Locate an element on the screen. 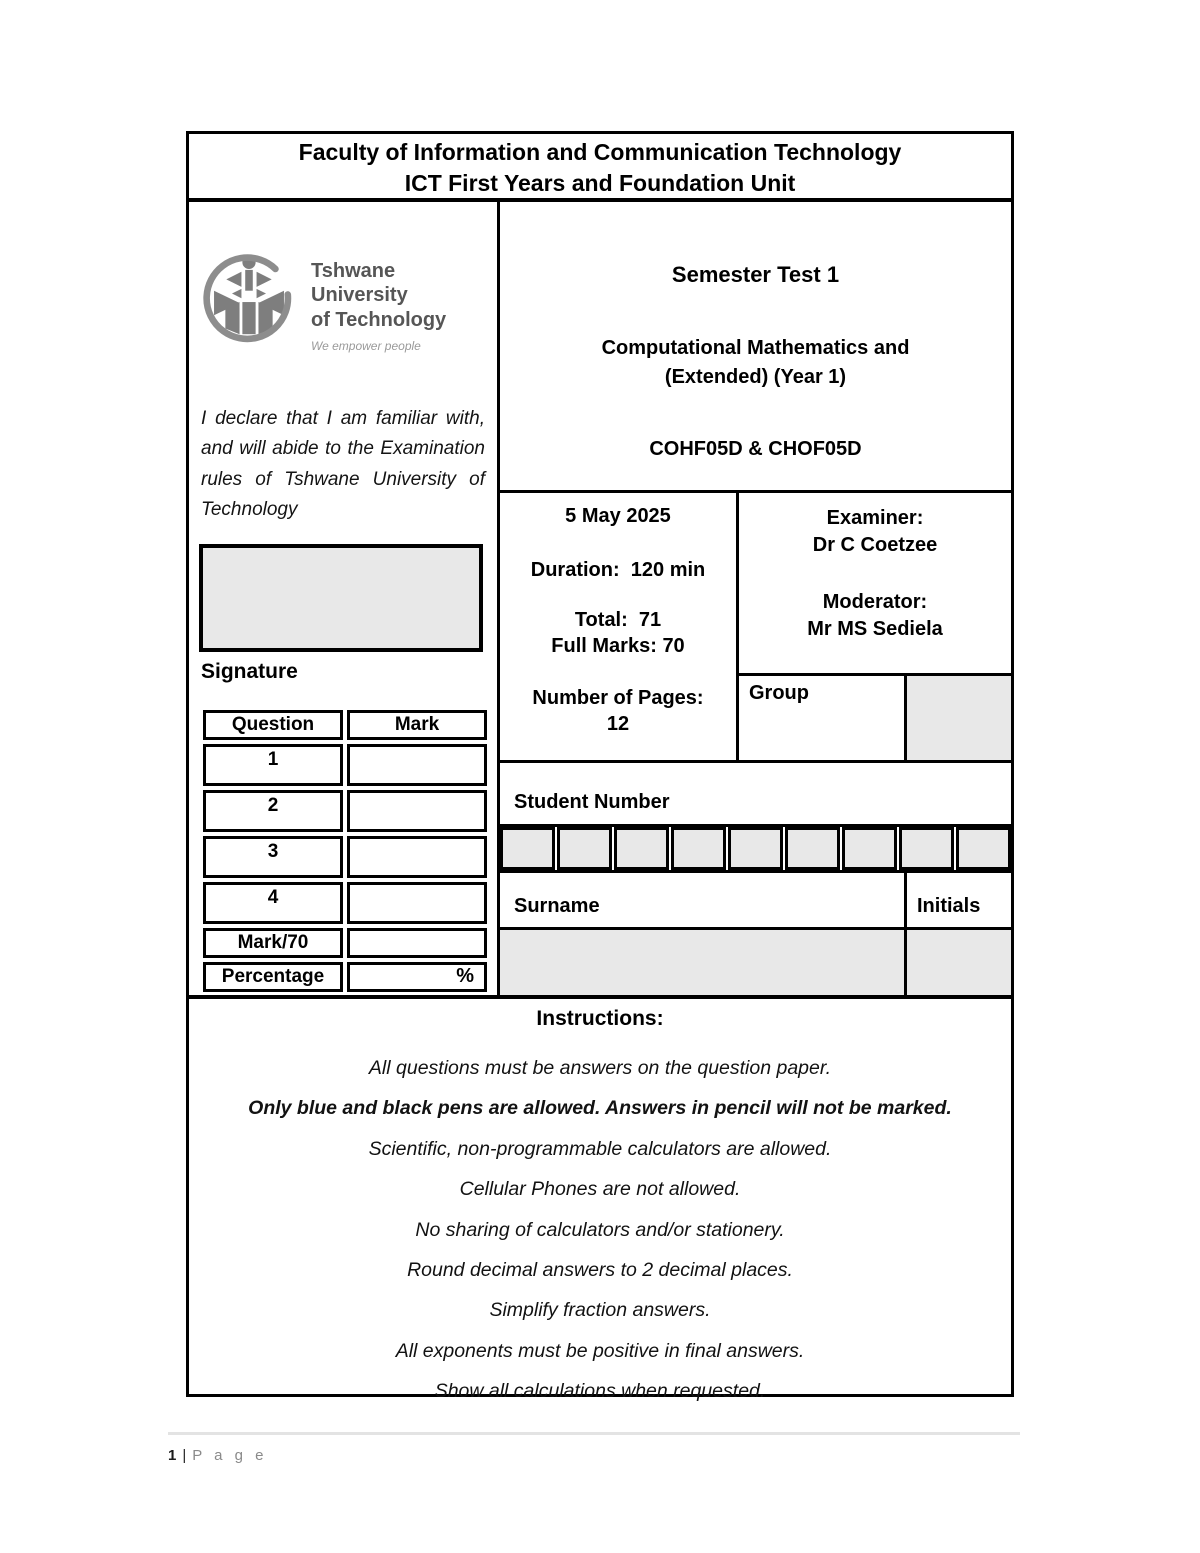  total-value: 71 is located at coordinates (650, 620).